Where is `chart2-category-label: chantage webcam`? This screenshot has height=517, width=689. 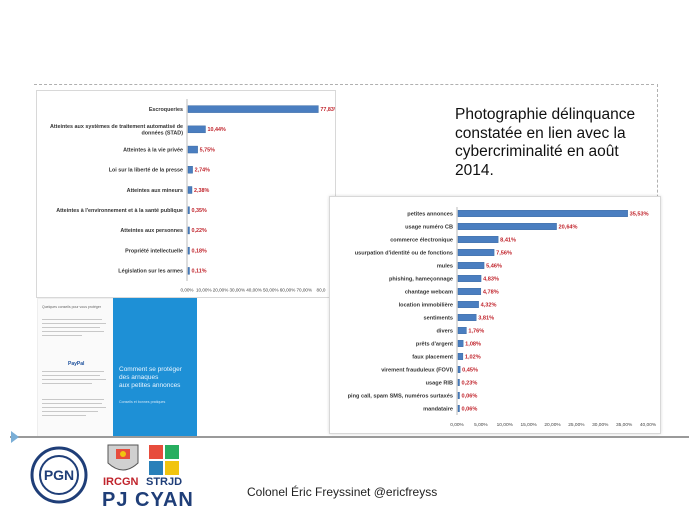 chart2-category-label: chantage webcam is located at coordinates (429, 292).